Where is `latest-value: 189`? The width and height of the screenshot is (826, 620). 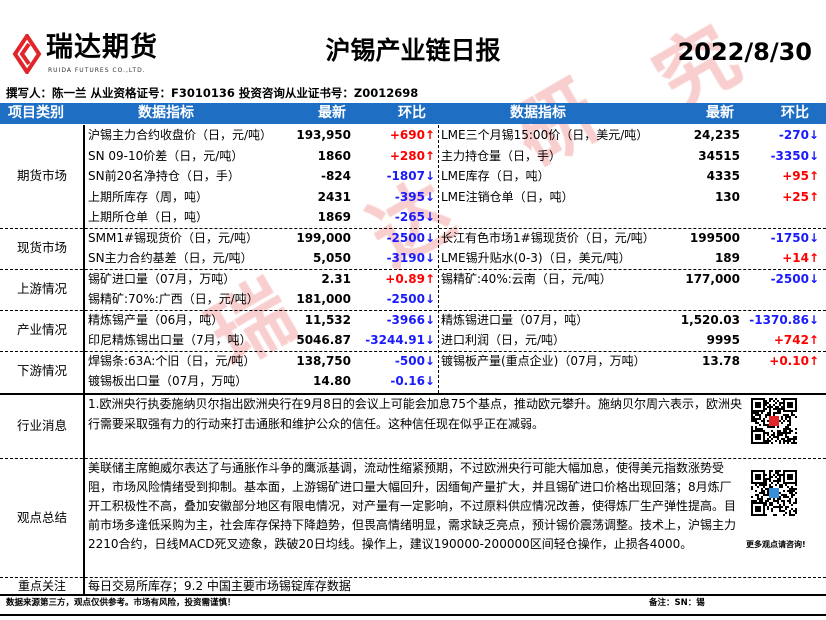 latest-value: 189 is located at coordinates (727, 258).